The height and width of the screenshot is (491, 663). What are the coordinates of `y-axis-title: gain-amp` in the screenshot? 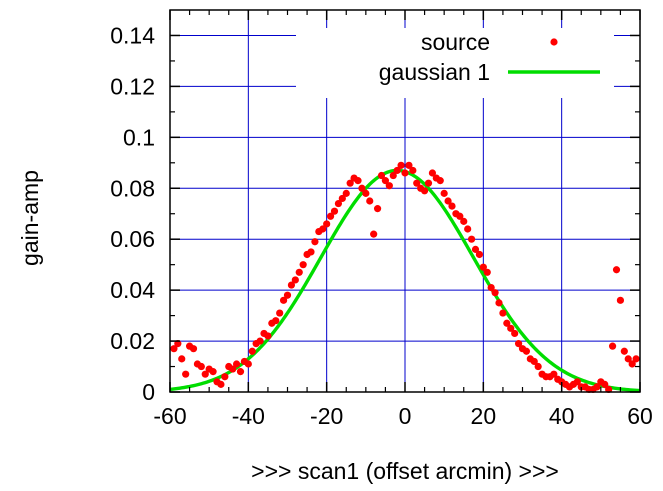 It's located at (30, 218).